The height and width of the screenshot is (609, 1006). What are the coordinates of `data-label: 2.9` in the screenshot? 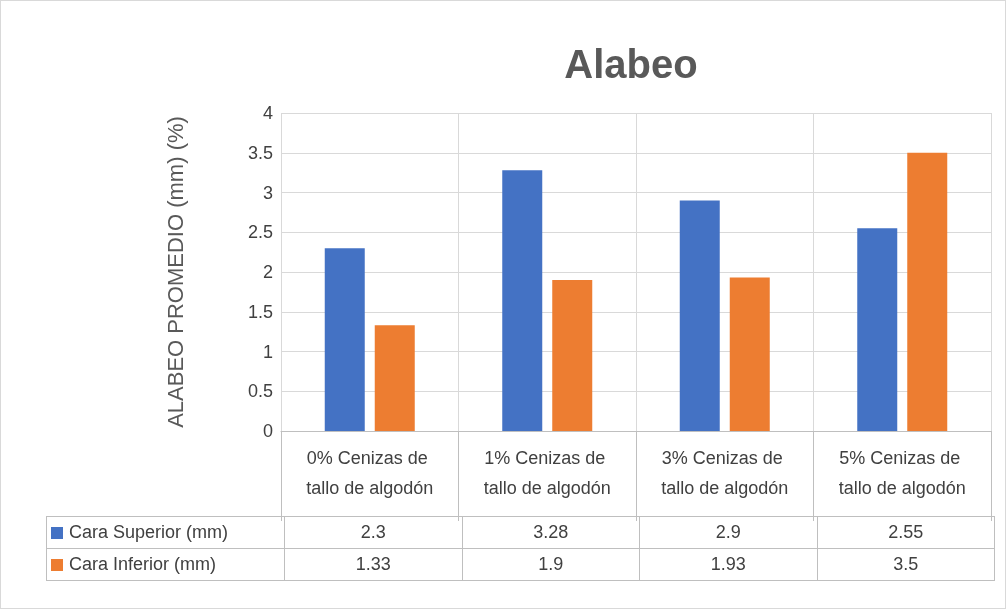 It's located at (728, 532).